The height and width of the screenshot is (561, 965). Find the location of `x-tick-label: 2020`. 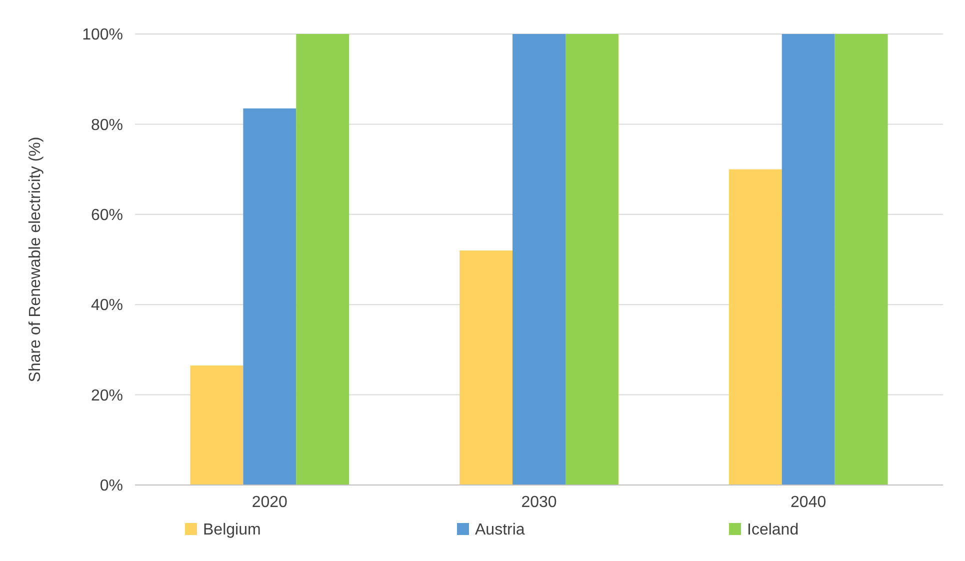

x-tick-label: 2020 is located at coordinates (270, 502).